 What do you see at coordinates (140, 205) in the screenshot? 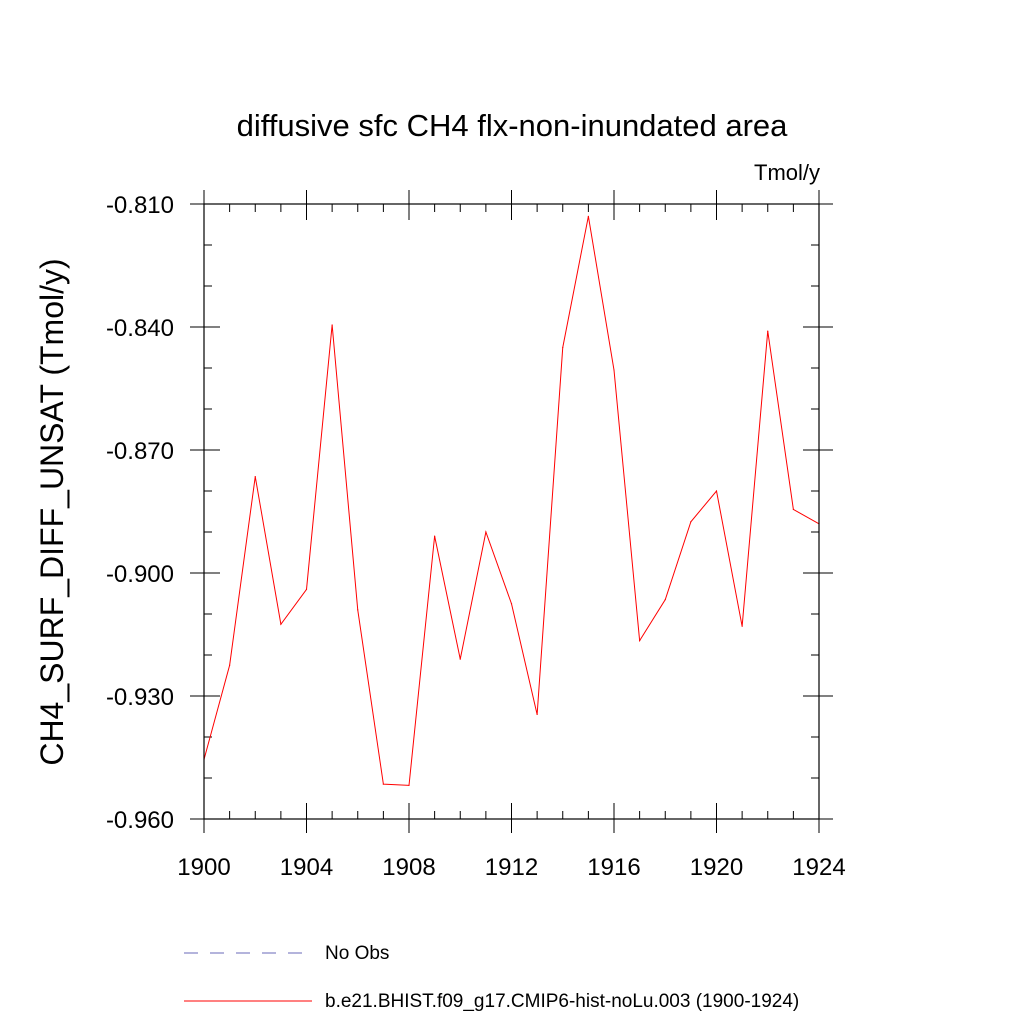
I see `y-tick-label: -0.810` at bounding box center [140, 205].